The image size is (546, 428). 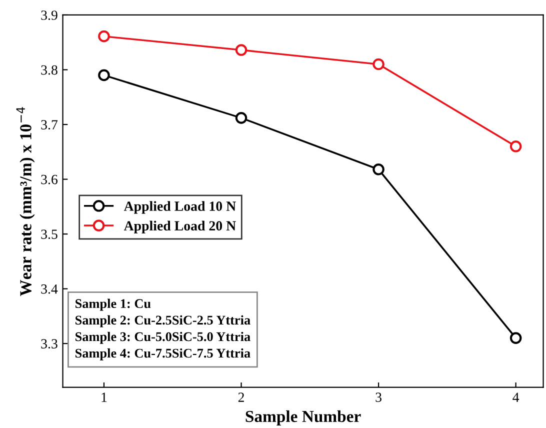 What do you see at coordinates (49, 344) in the screenshot?
I see `y-tick-label: 3.3` at bounding box center [49, 344].